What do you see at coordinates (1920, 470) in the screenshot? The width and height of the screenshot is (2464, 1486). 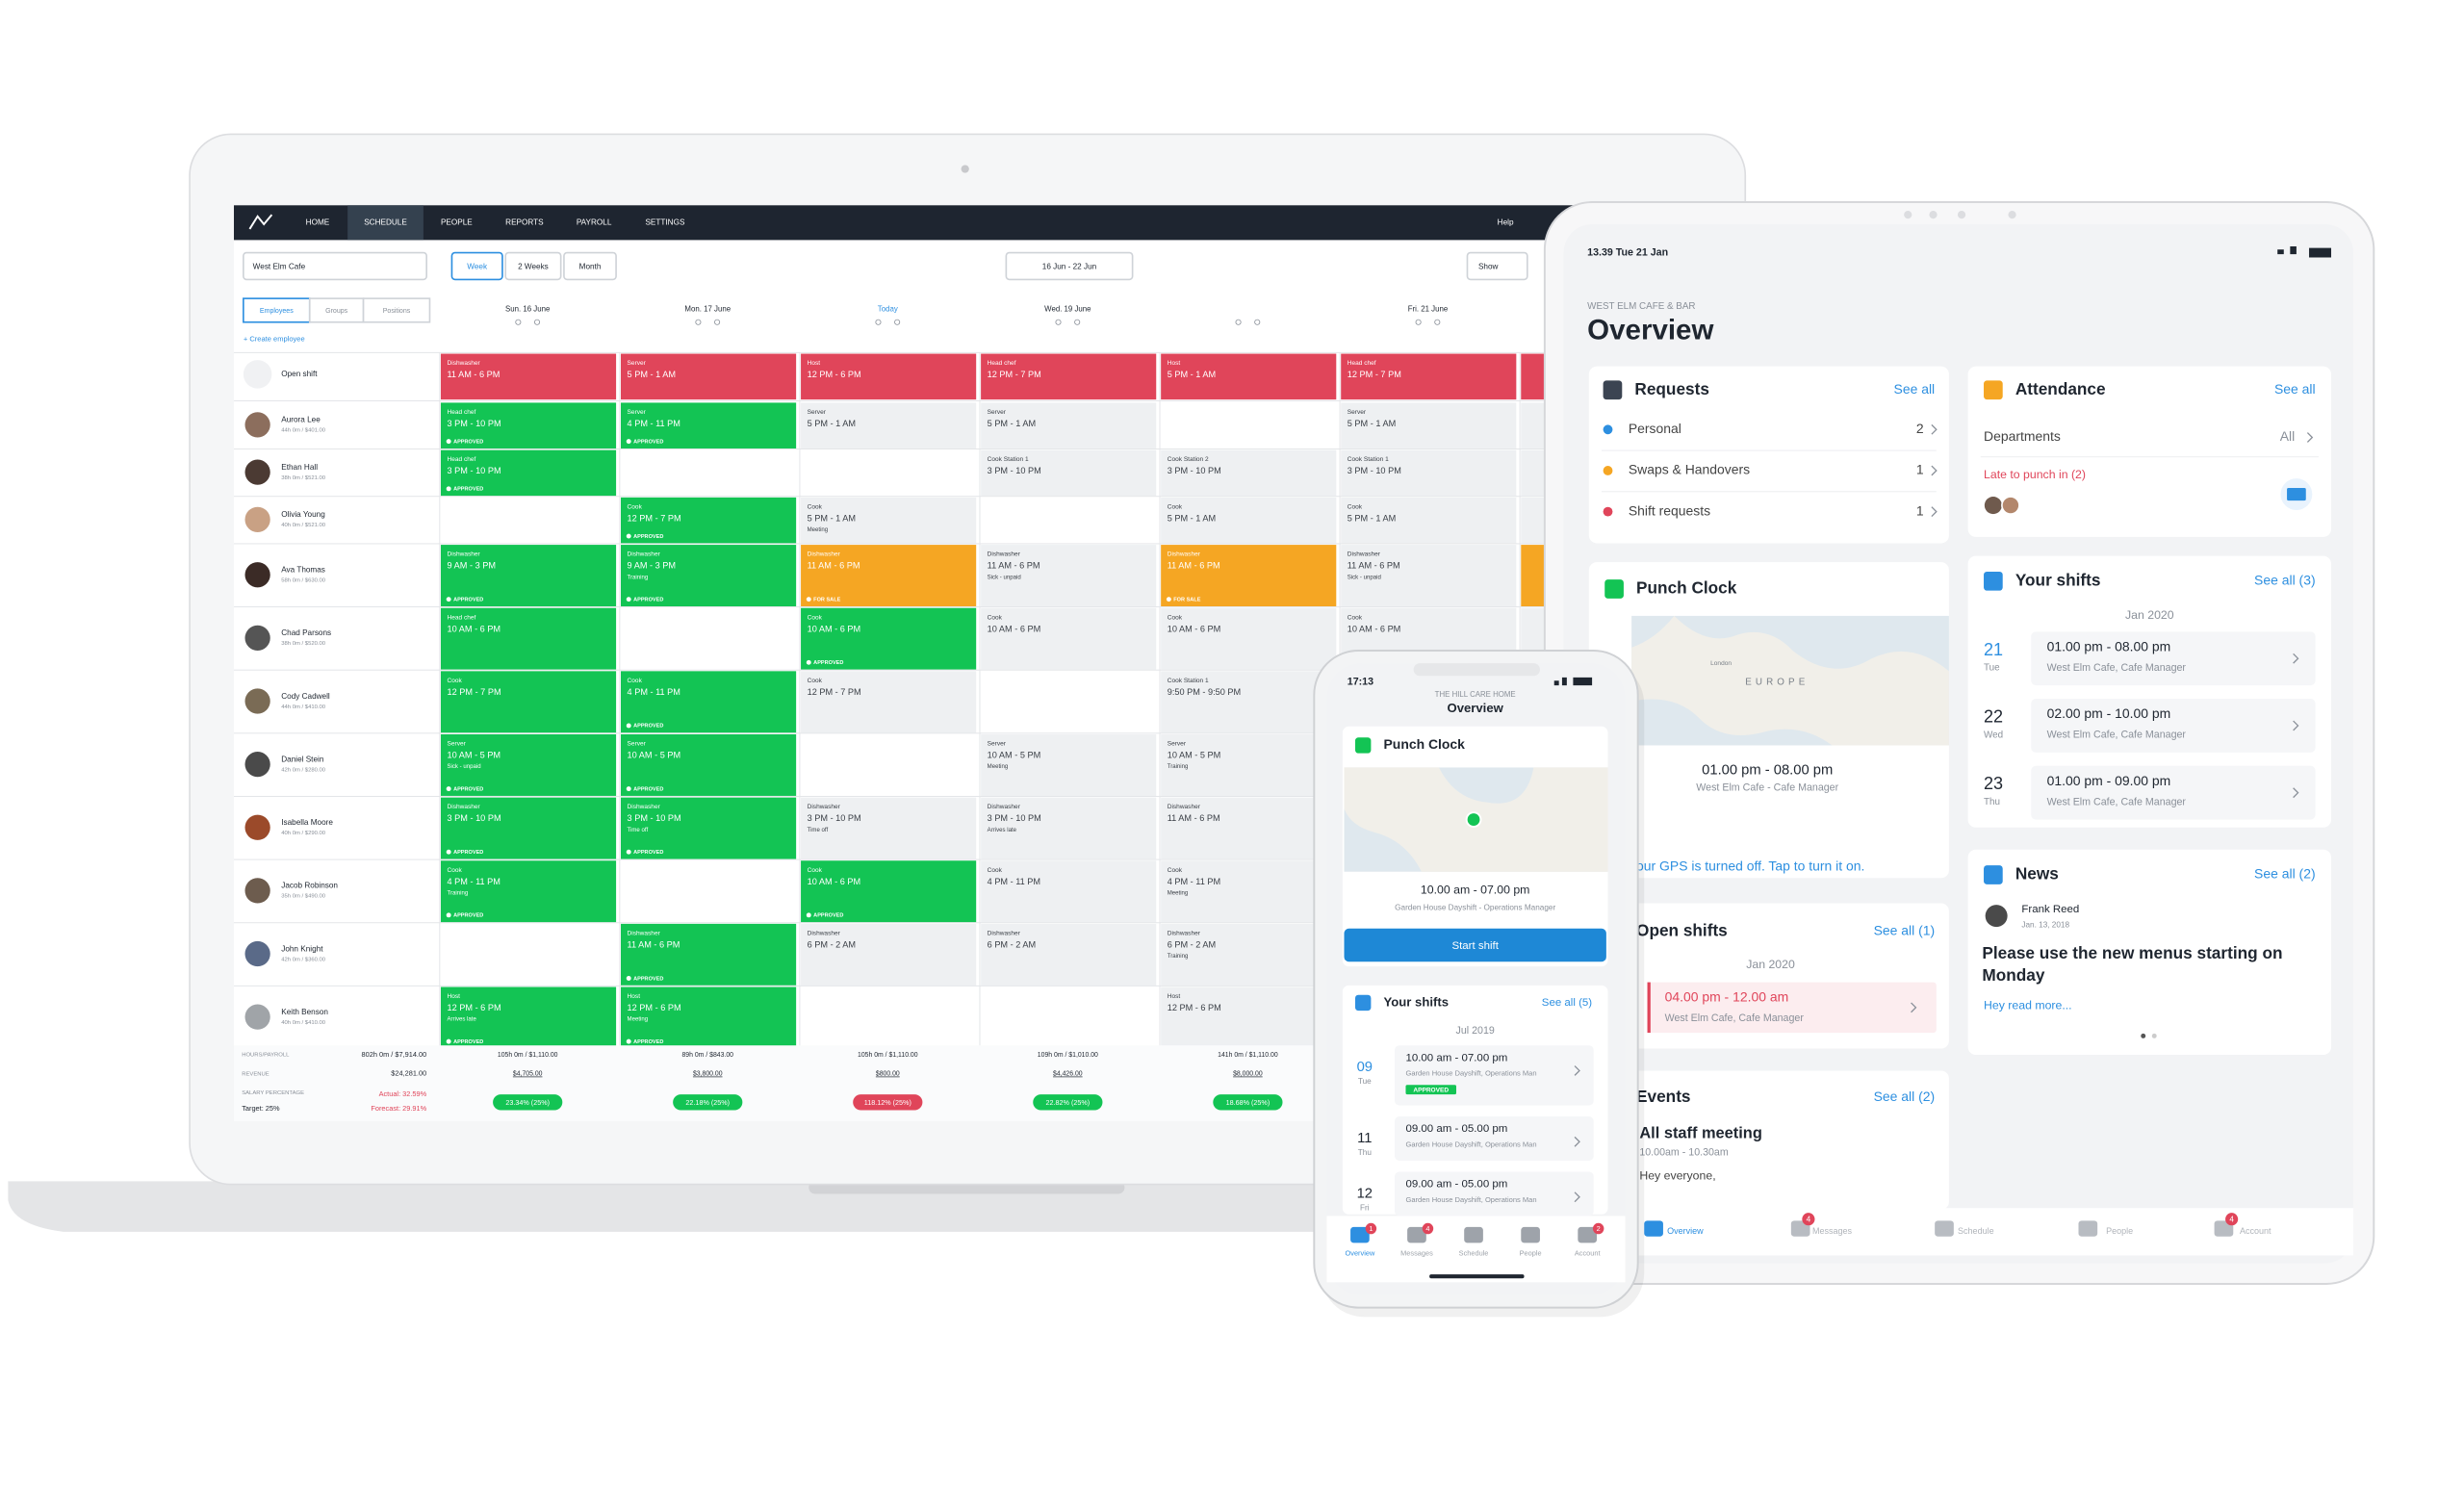 I see `request-count: 1` at bounding box center [1920, 470].